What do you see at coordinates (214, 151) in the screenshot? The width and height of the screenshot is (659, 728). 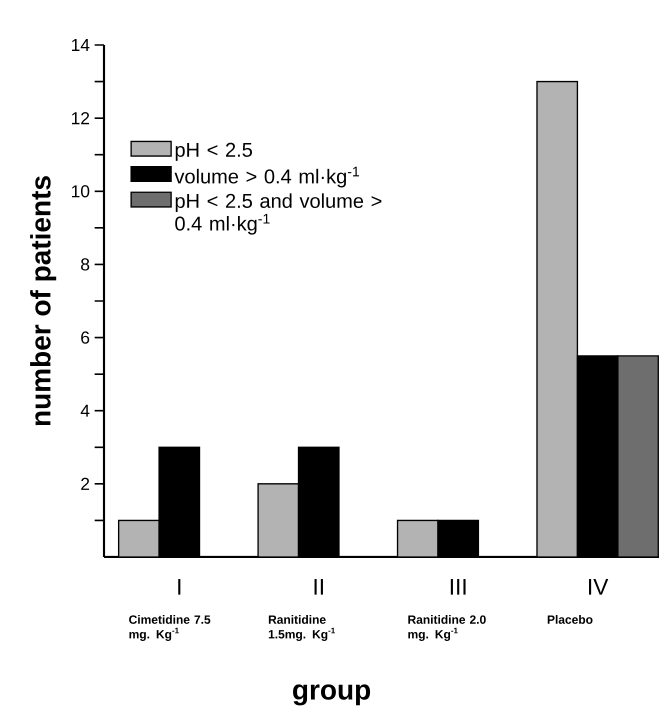 I see `legend-label: pH < 2.5` at bounding box center [214, 151].